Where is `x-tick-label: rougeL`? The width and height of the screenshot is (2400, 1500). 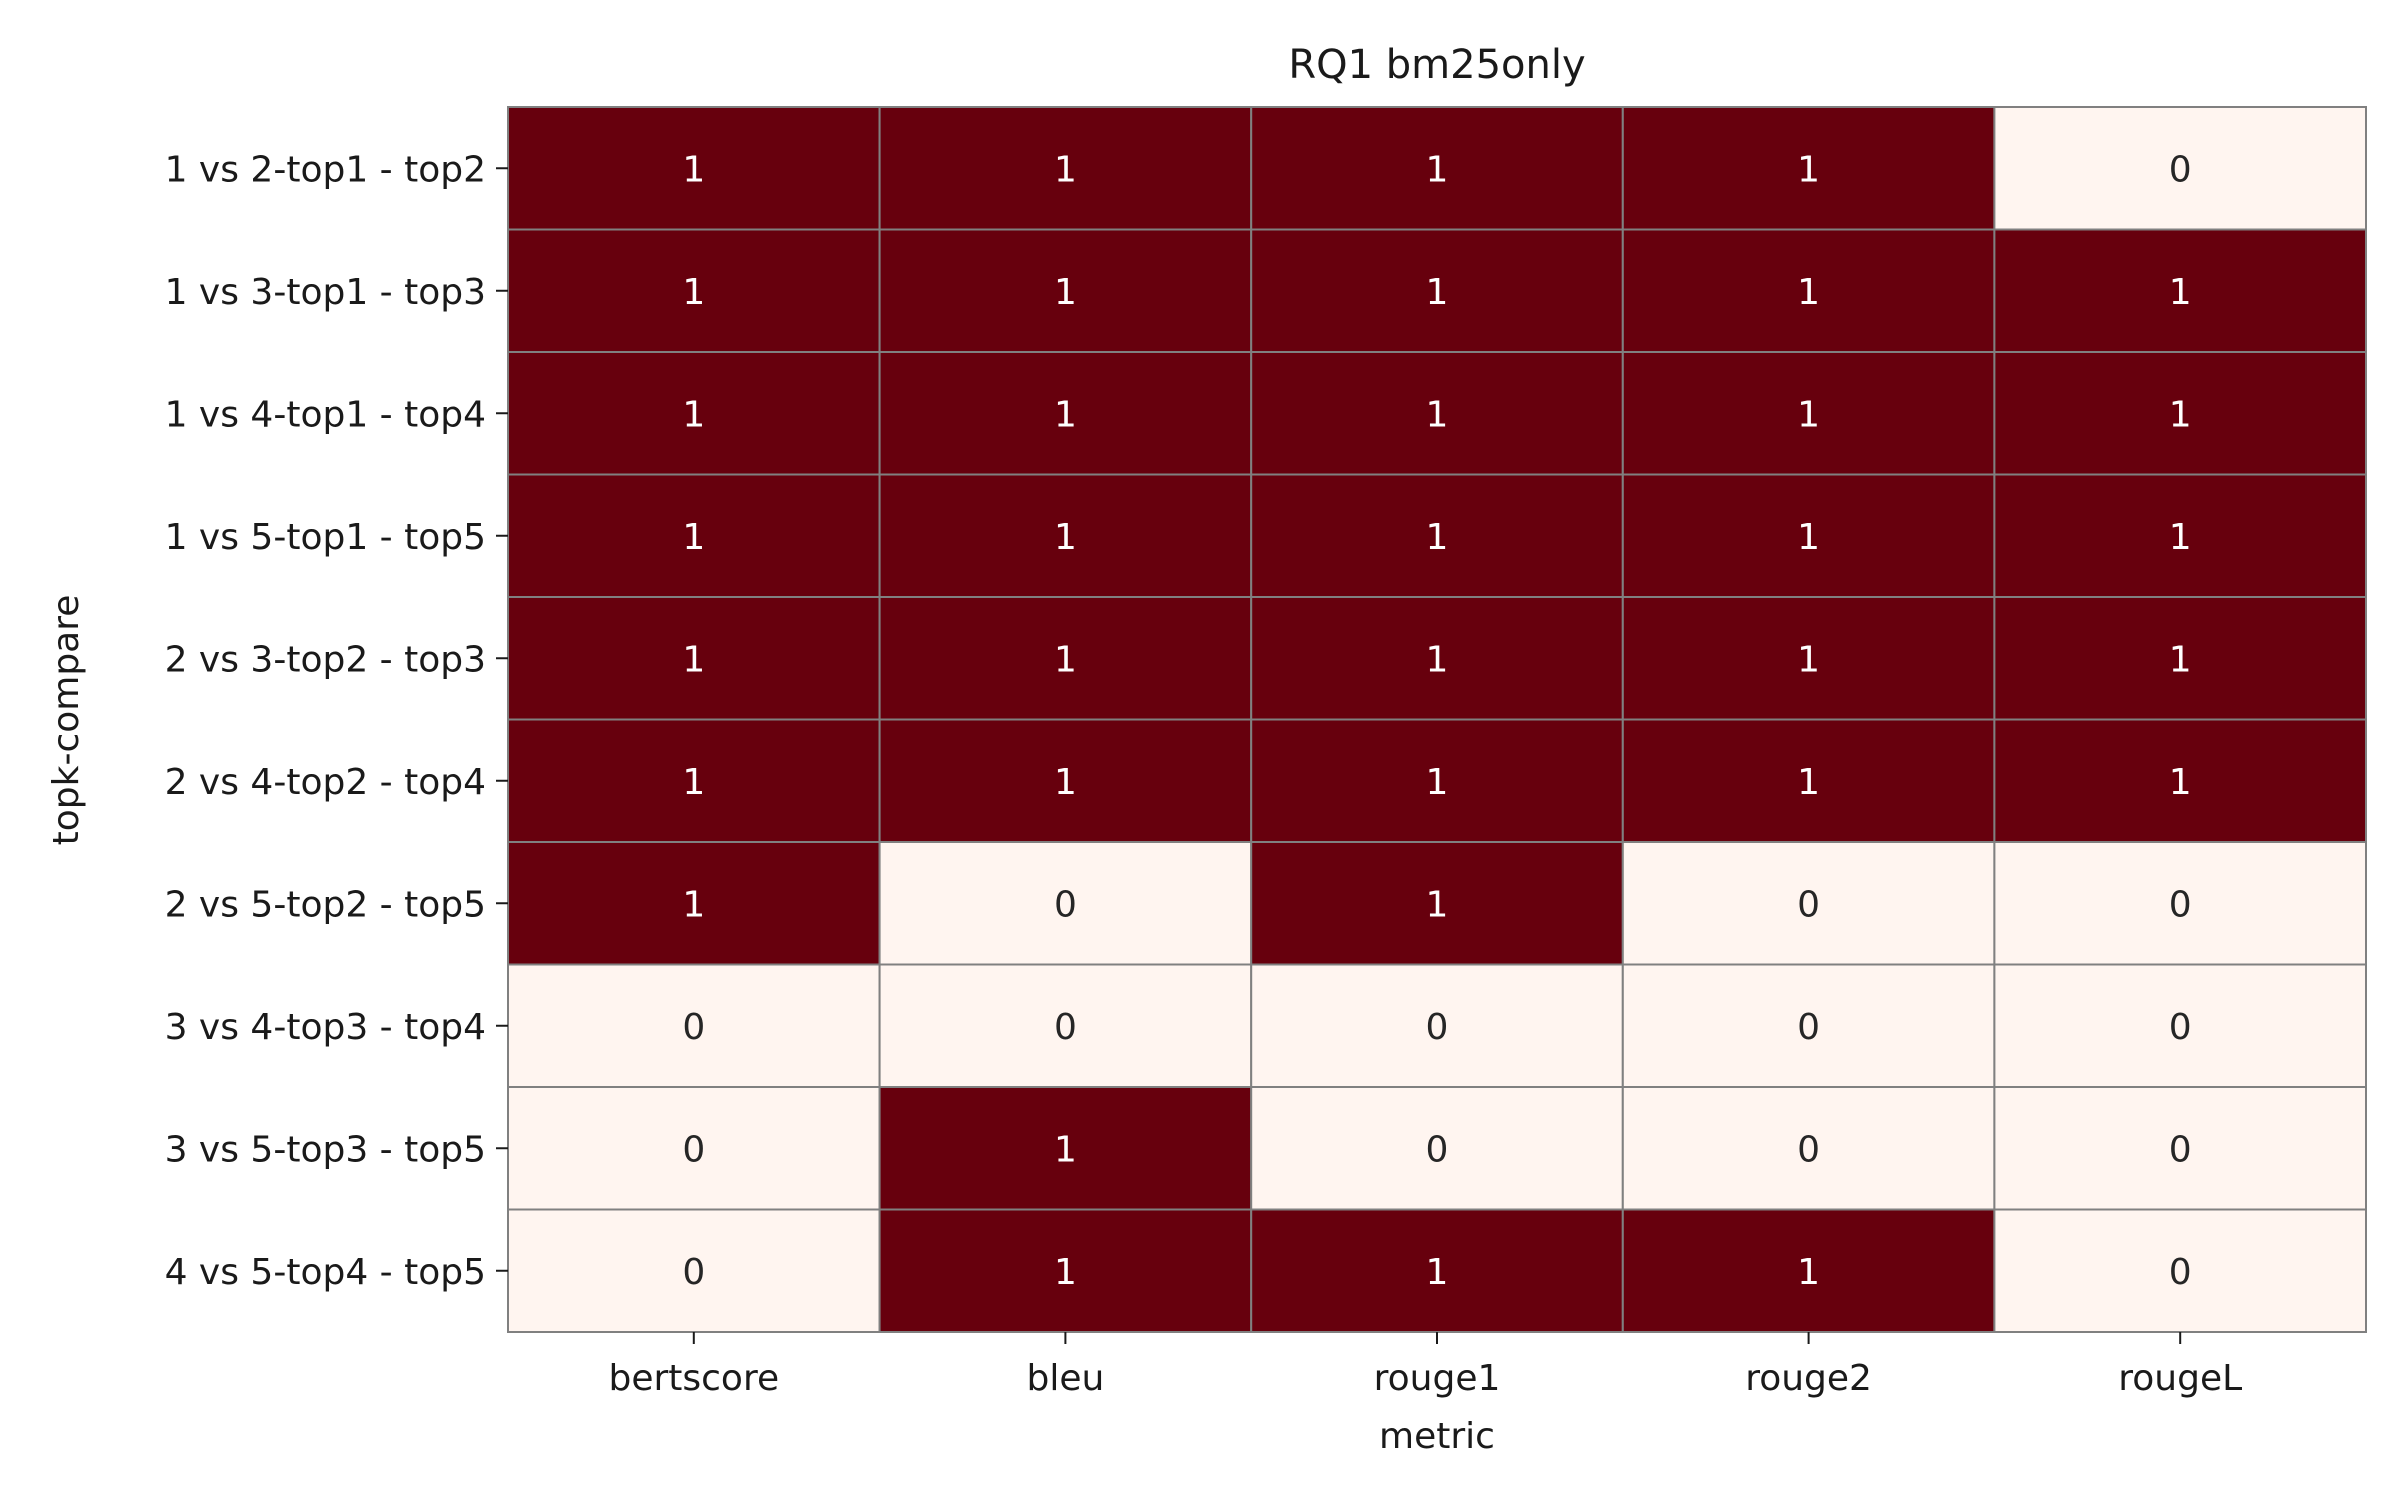 x-tick-label: rougeL is located at coordinates (2180, 1378).